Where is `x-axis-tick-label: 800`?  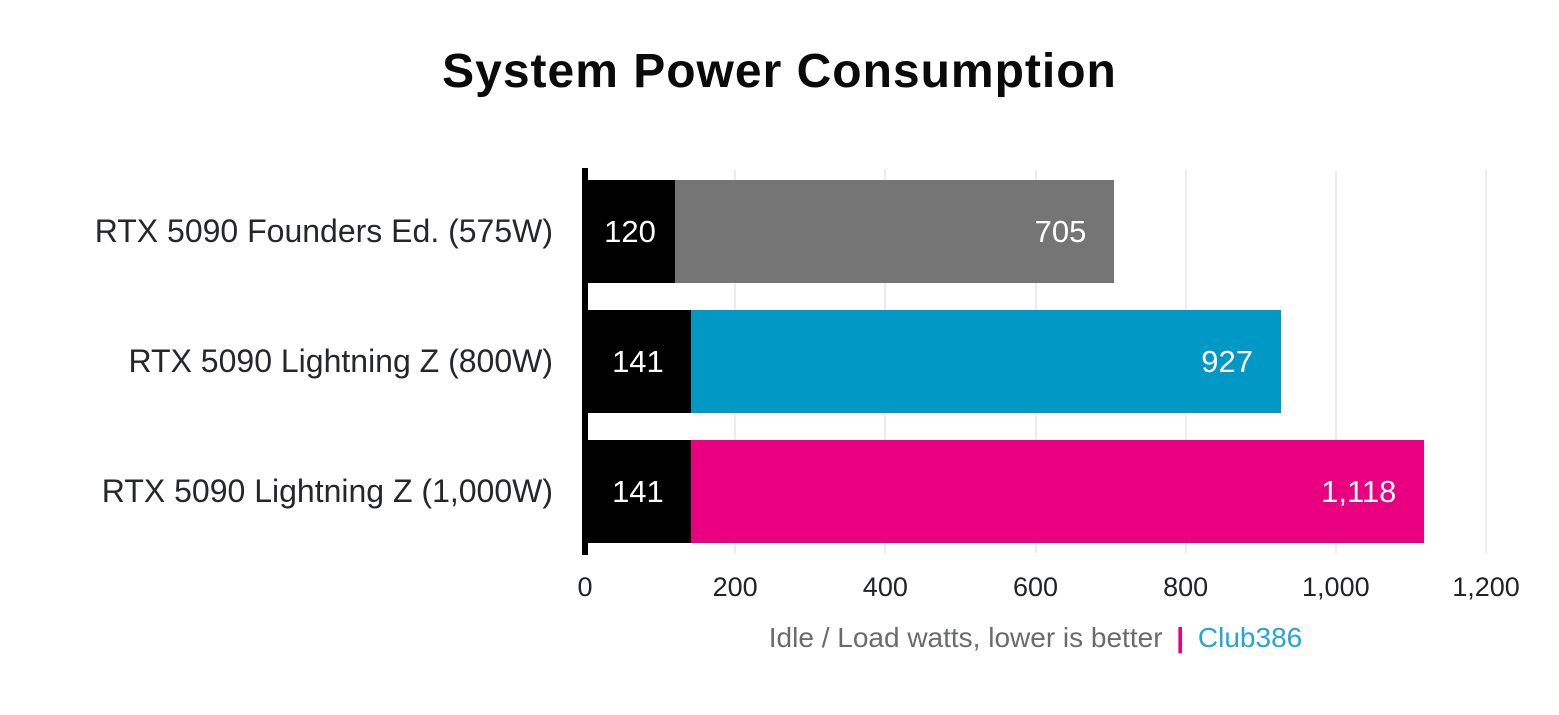
x-axis-tick-label: 800 is located at coordinates (1186, 587).